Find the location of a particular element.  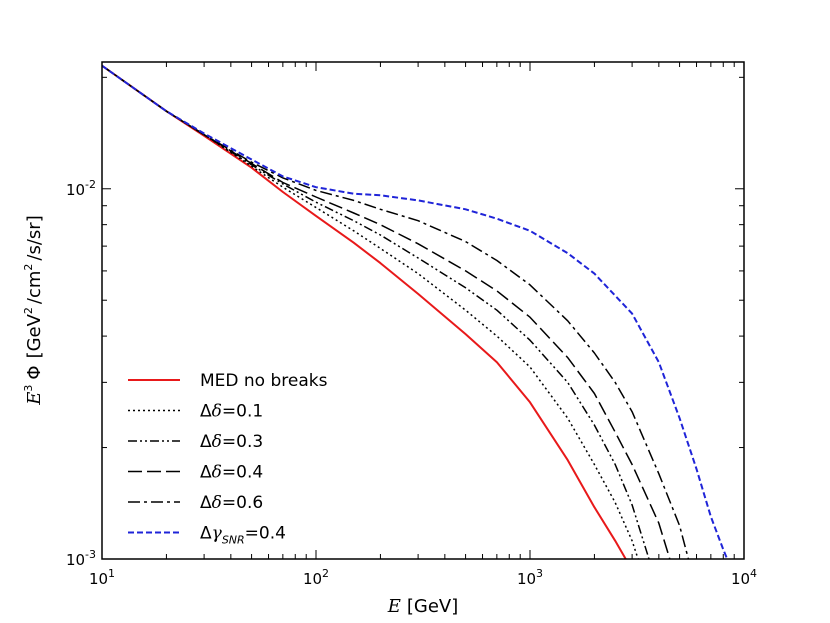

y-tick-label: 10⁻³ is located at coordinates (81, 558).